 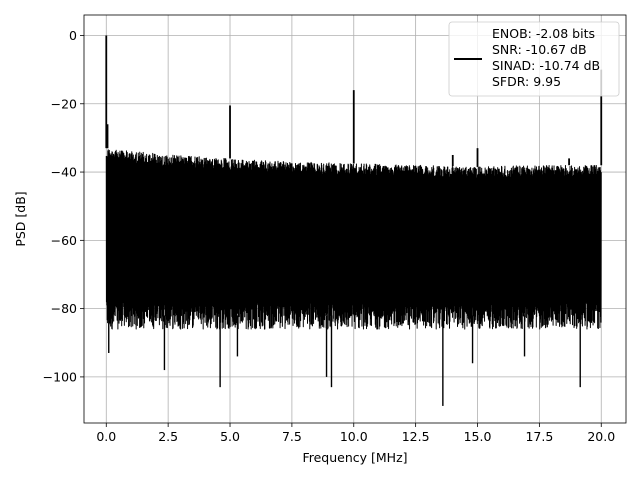 I want to click on x-tick-label: 5.0, so click(x=230, y=436).